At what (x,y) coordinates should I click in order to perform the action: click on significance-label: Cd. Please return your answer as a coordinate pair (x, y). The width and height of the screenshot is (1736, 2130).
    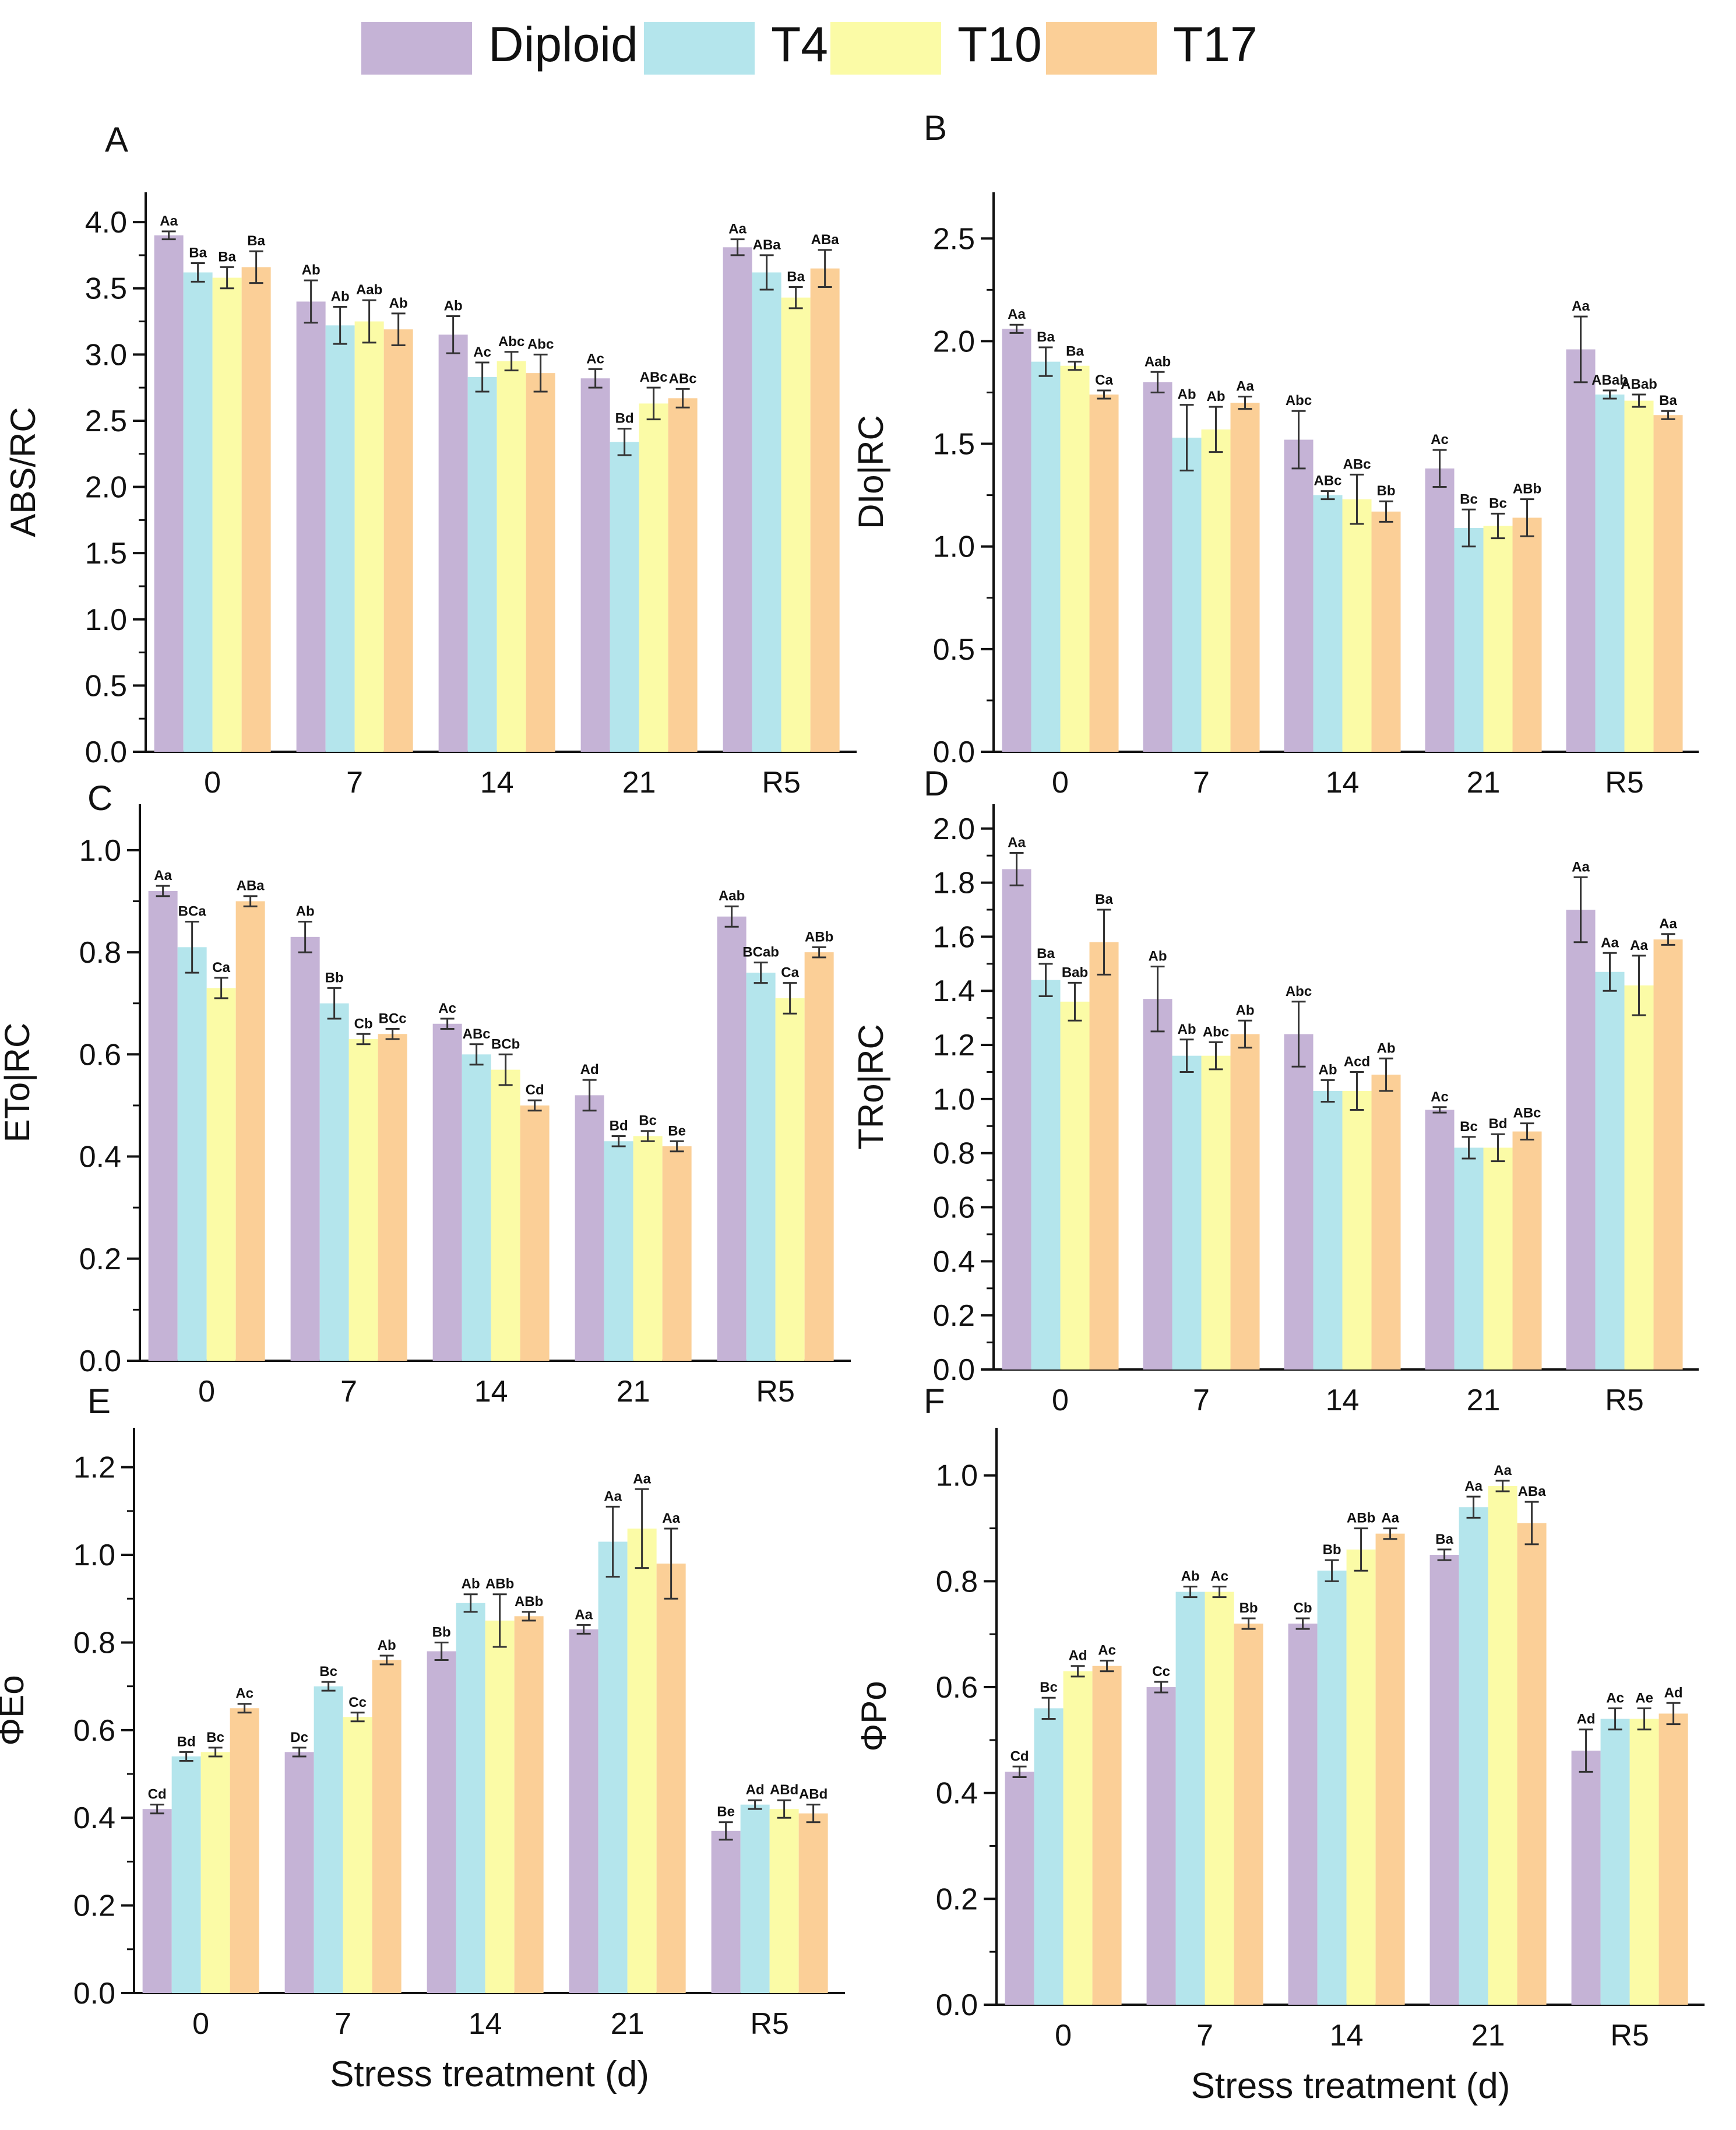
    Looking at the image, I should click on (158, 1794).